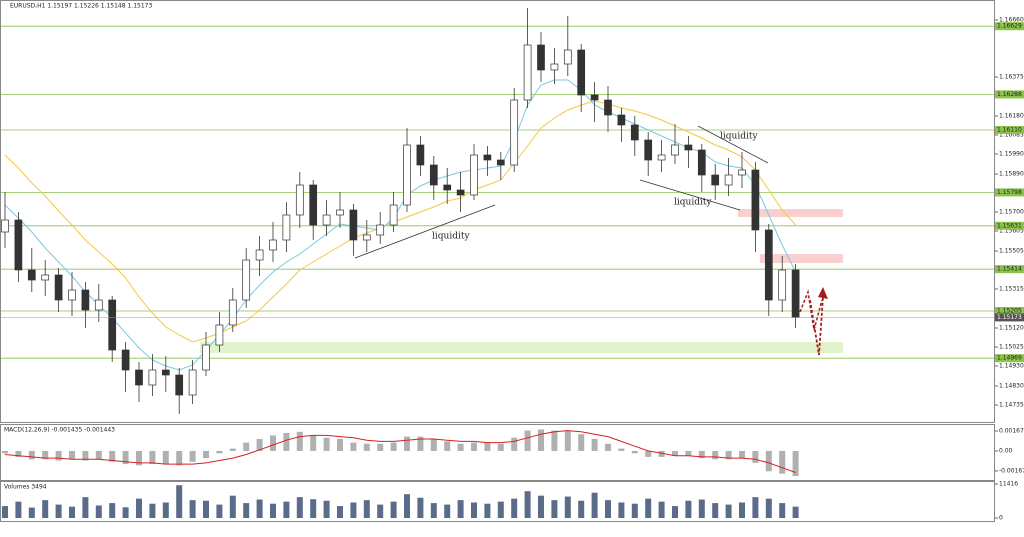  I want to click on y-tick-label: 1.15025, so click(1011, 347).